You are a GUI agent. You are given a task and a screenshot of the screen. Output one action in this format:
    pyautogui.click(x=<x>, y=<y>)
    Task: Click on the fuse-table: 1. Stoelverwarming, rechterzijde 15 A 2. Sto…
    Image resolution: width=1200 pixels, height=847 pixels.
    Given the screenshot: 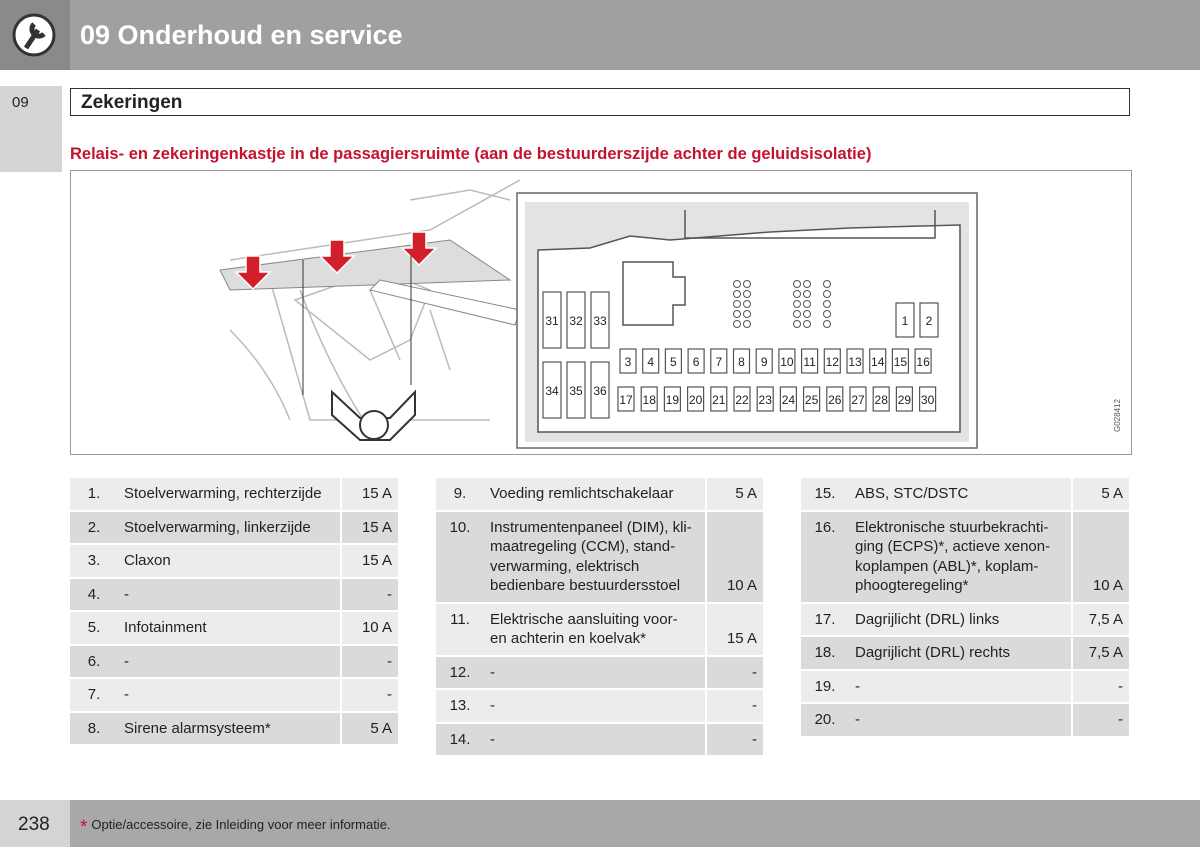 What is the action you would take?
    pyautogui.click(x=234, y=612)
    